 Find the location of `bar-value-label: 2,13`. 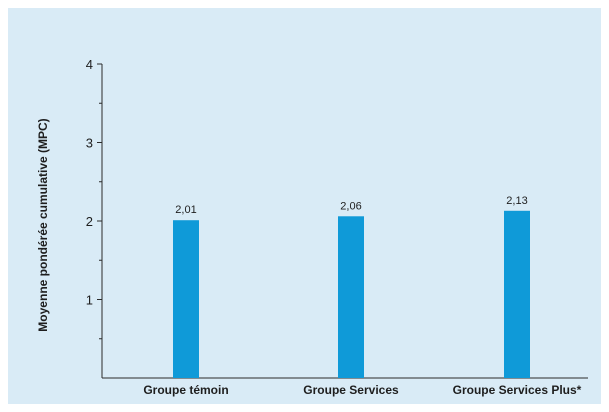

bar-value-label: 2,13 is located at coordinates (516, 201).